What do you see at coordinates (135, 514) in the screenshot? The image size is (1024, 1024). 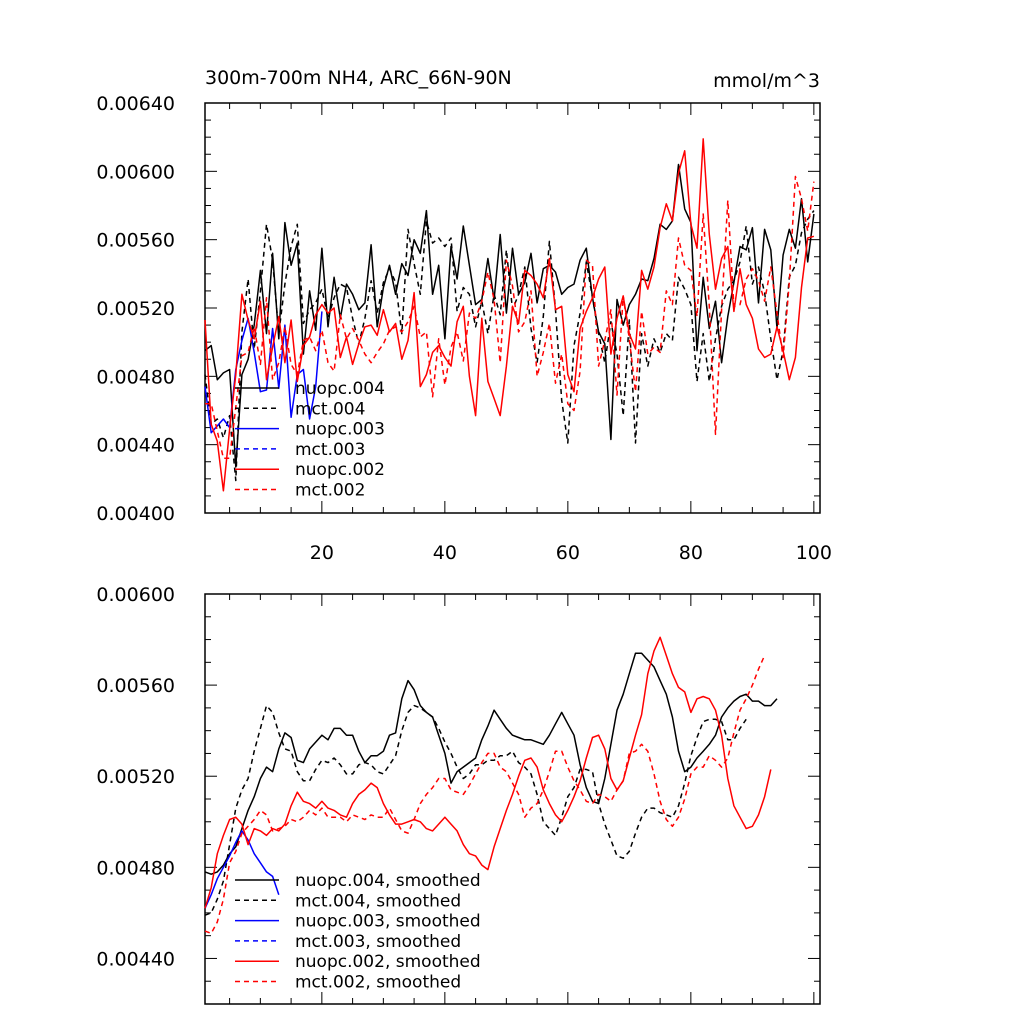 I see `y-tick-label: 0.00400` at bounding box center [135, 514].